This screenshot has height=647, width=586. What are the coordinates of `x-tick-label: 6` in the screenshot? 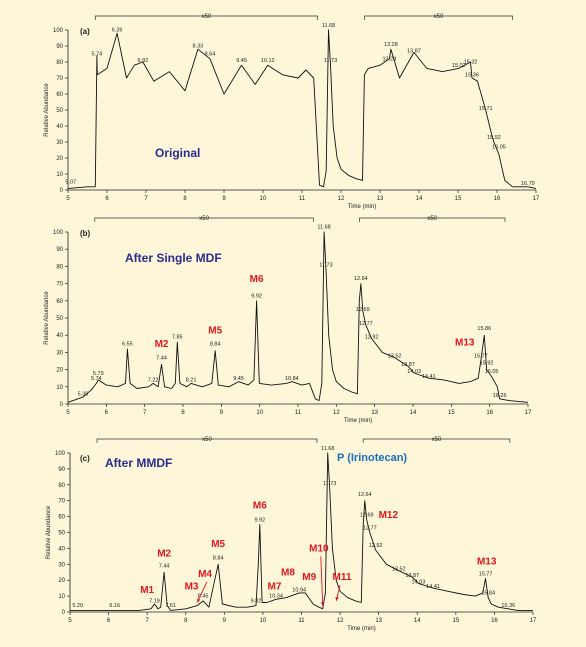 It's located at (109, 621).